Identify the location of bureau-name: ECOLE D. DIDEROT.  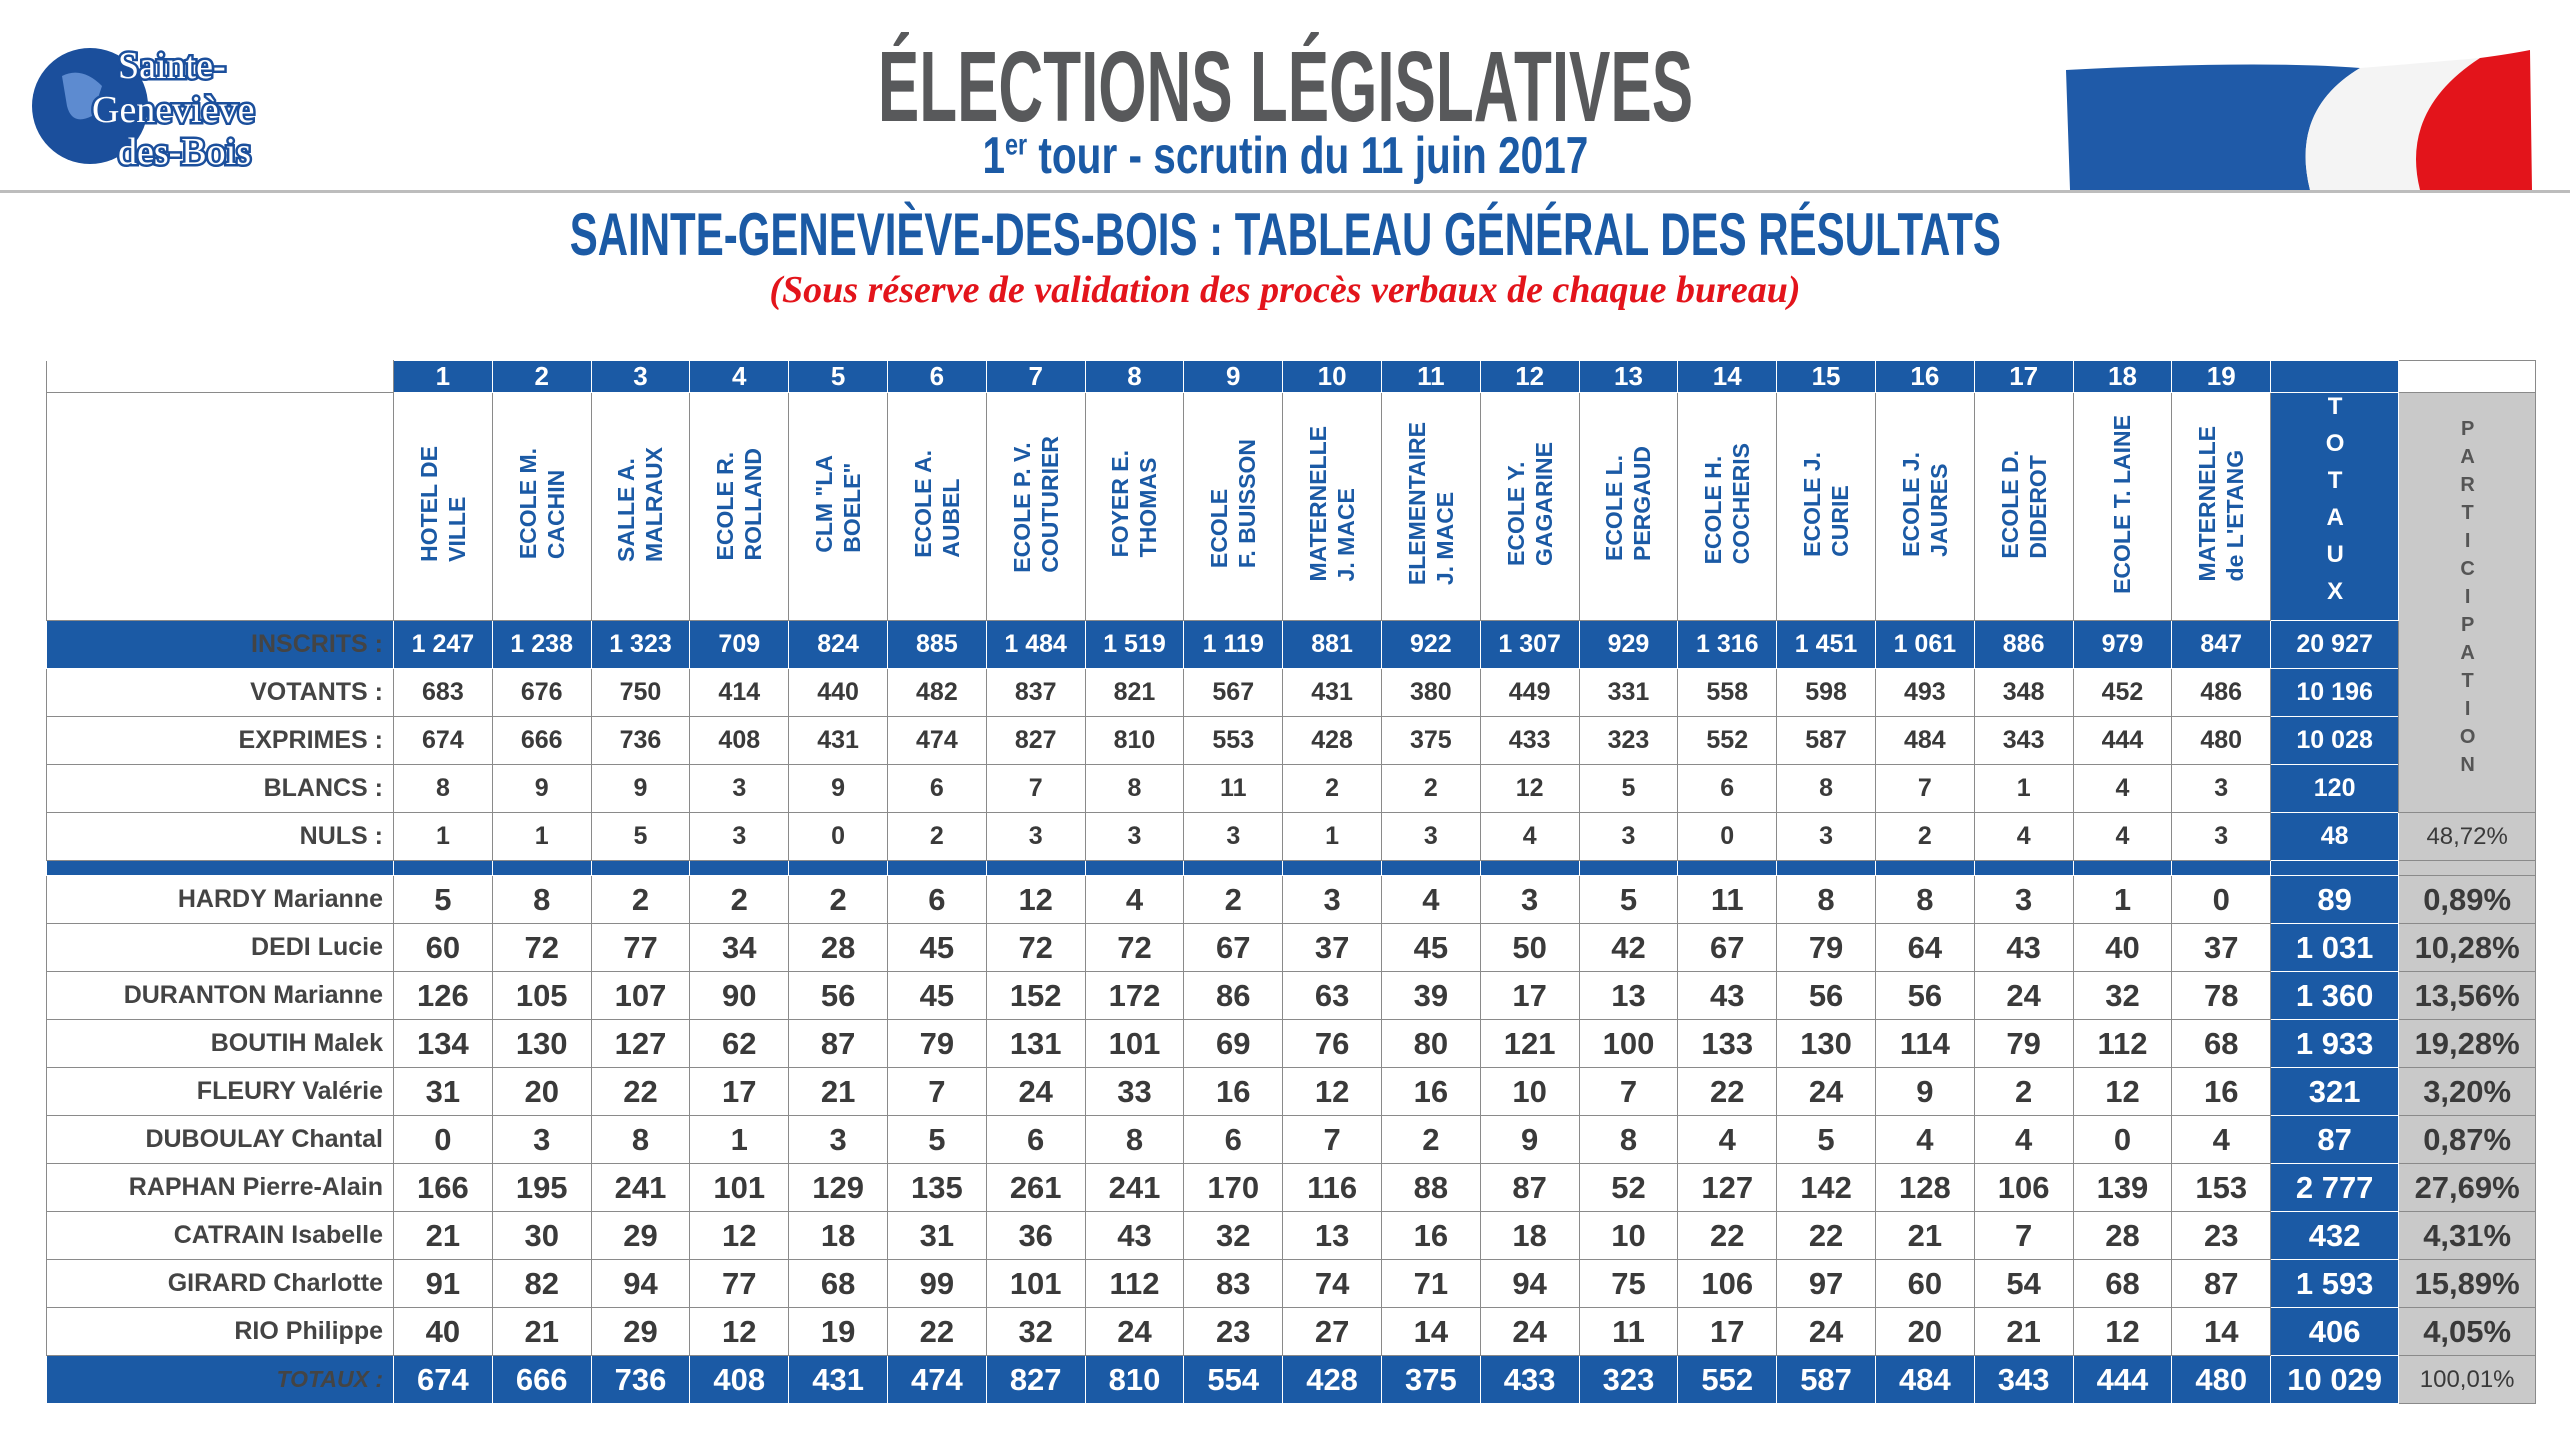
(2024, 504).